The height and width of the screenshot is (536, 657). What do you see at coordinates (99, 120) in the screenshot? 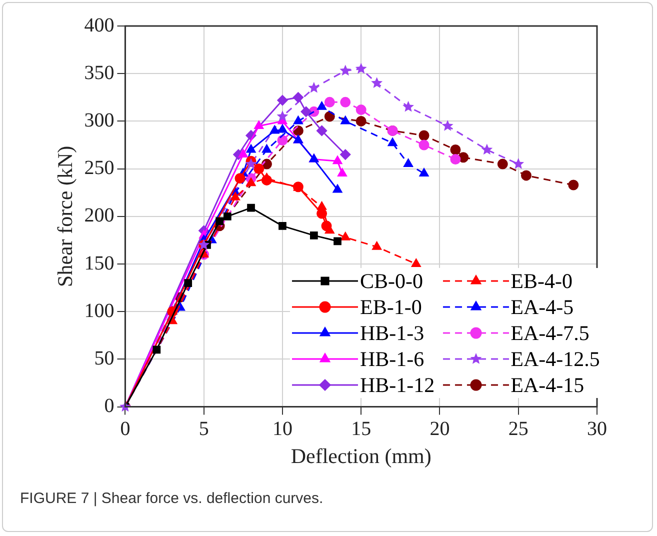
I see `y-tick-label: 300` at bounding box center [99, 120].